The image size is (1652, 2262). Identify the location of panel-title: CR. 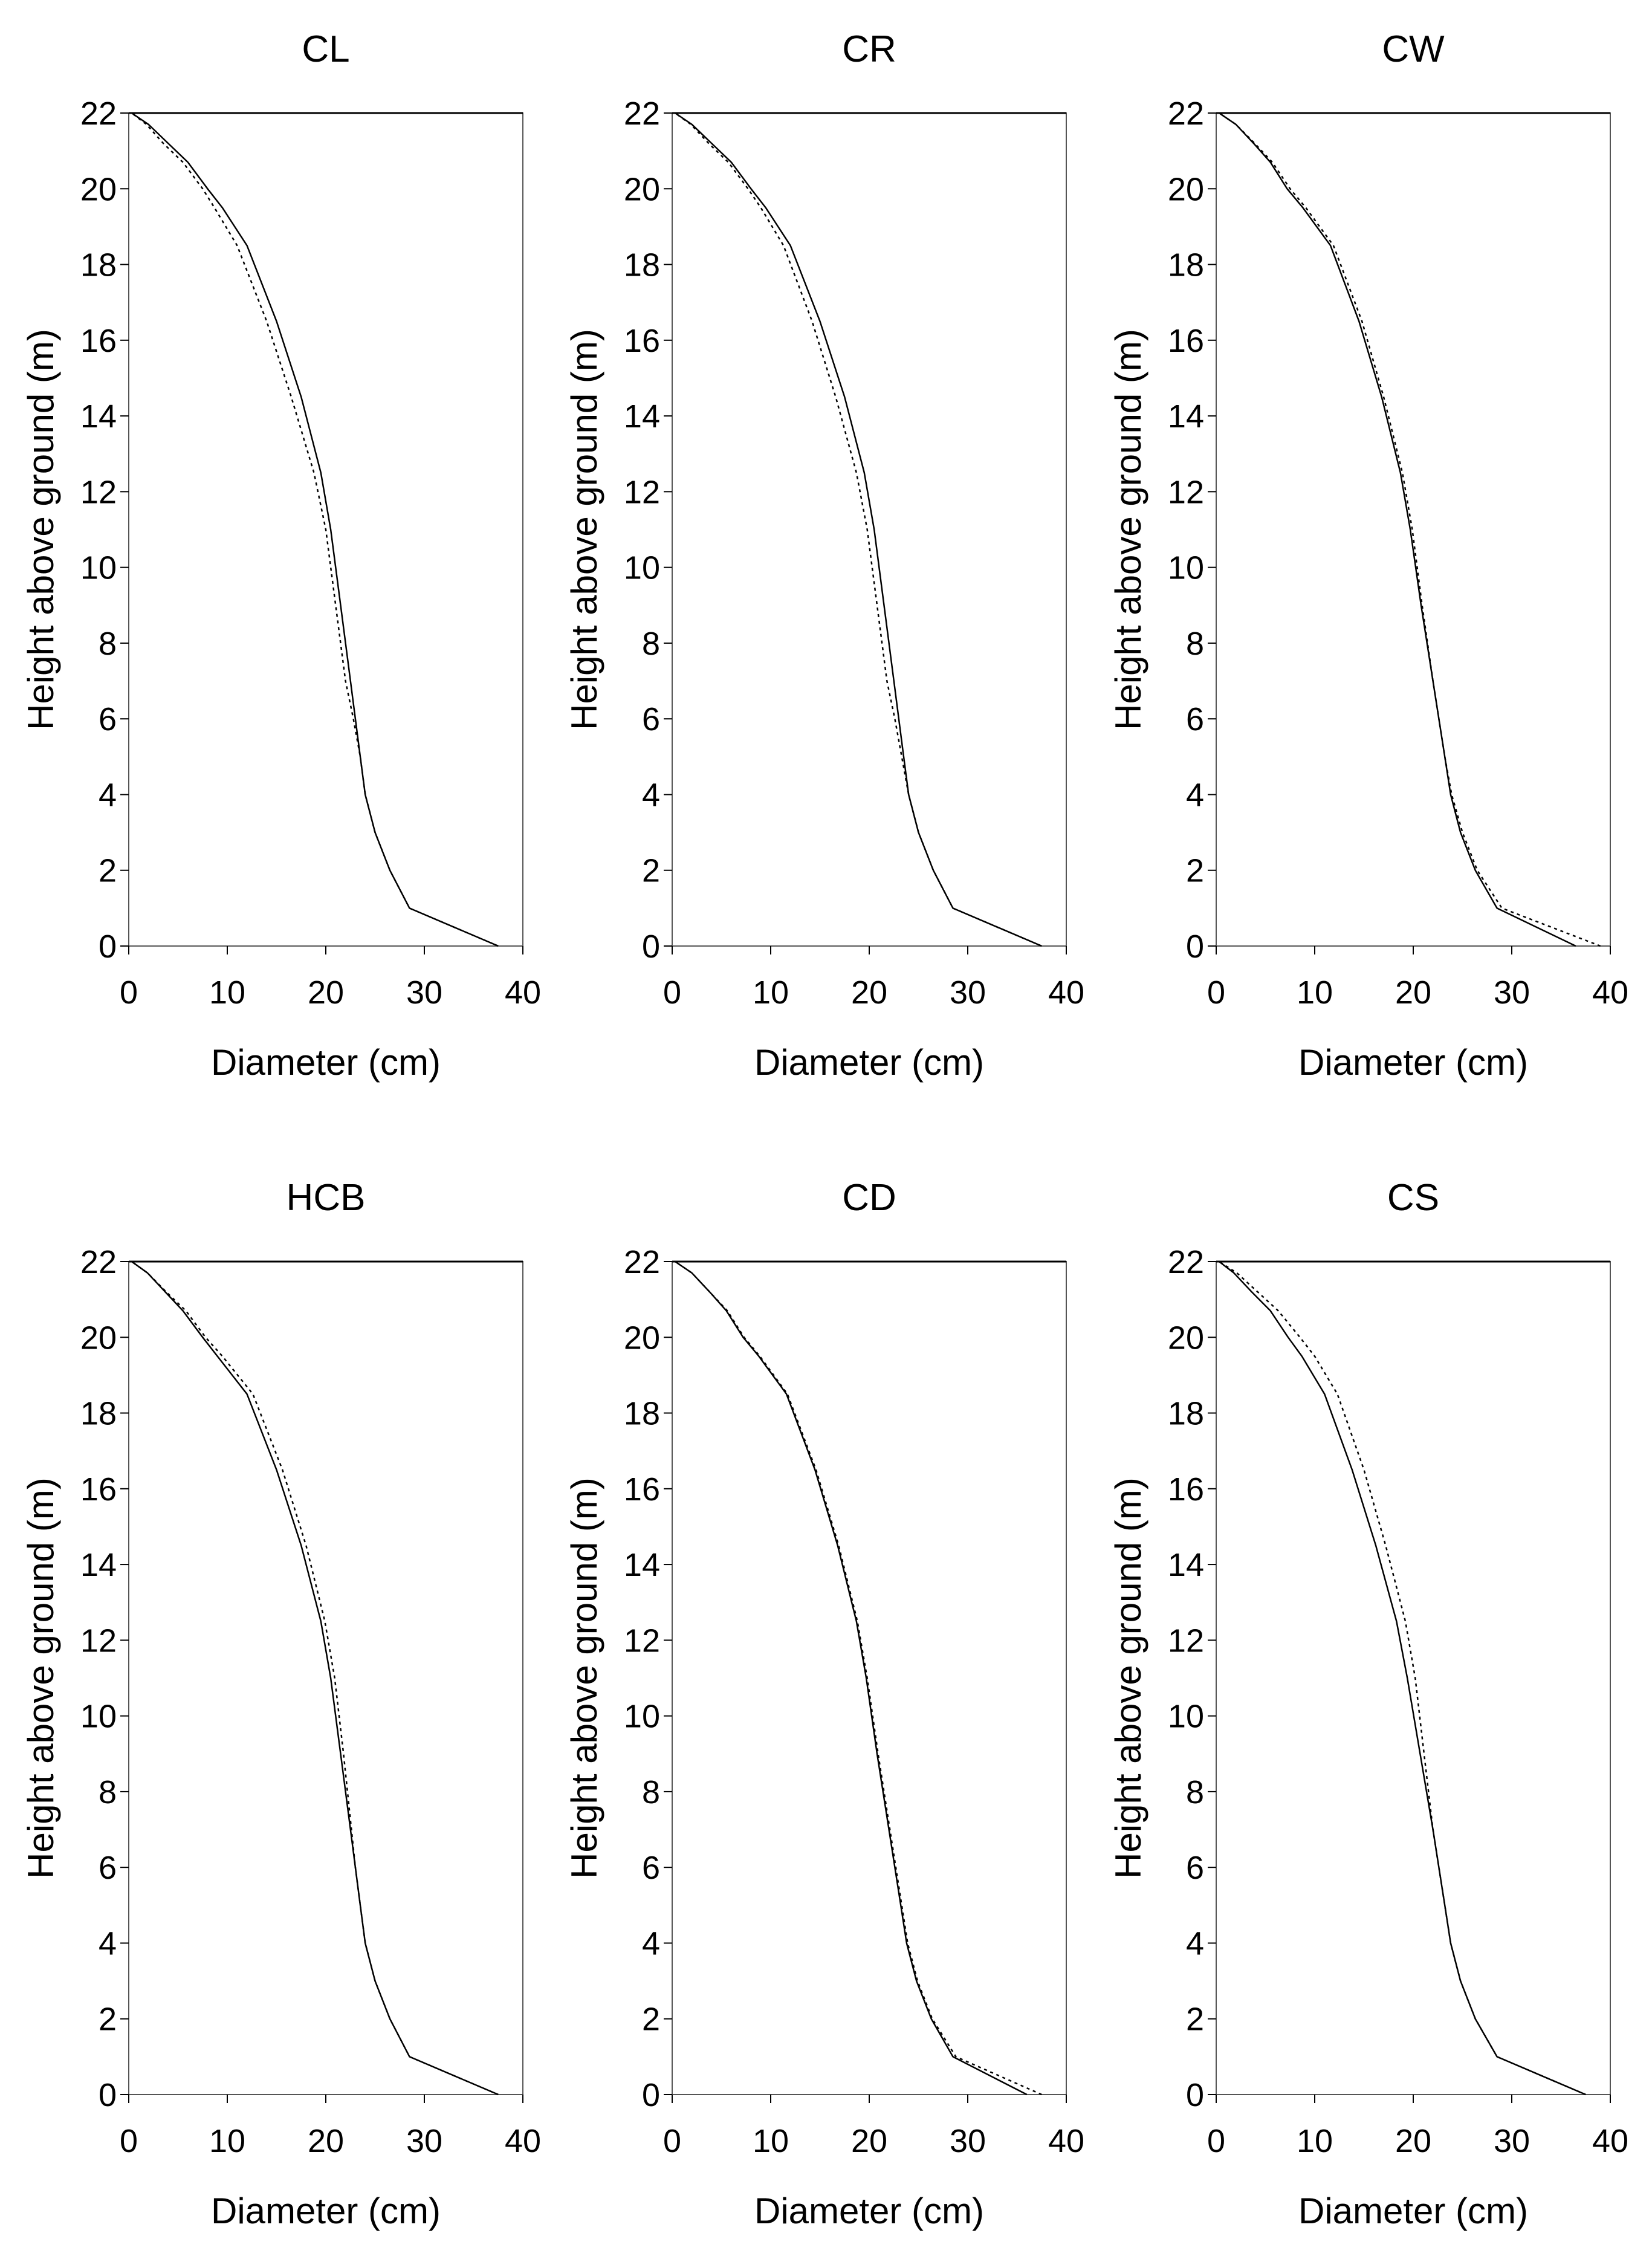
(869, 49).